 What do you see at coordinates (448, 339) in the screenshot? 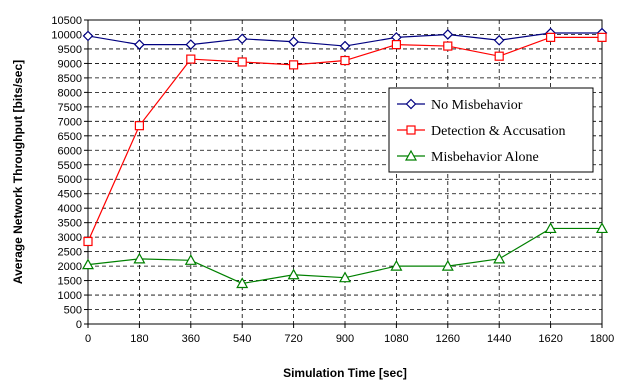
I see `x-tick-label: 1260` at bounding box center [448, 339].